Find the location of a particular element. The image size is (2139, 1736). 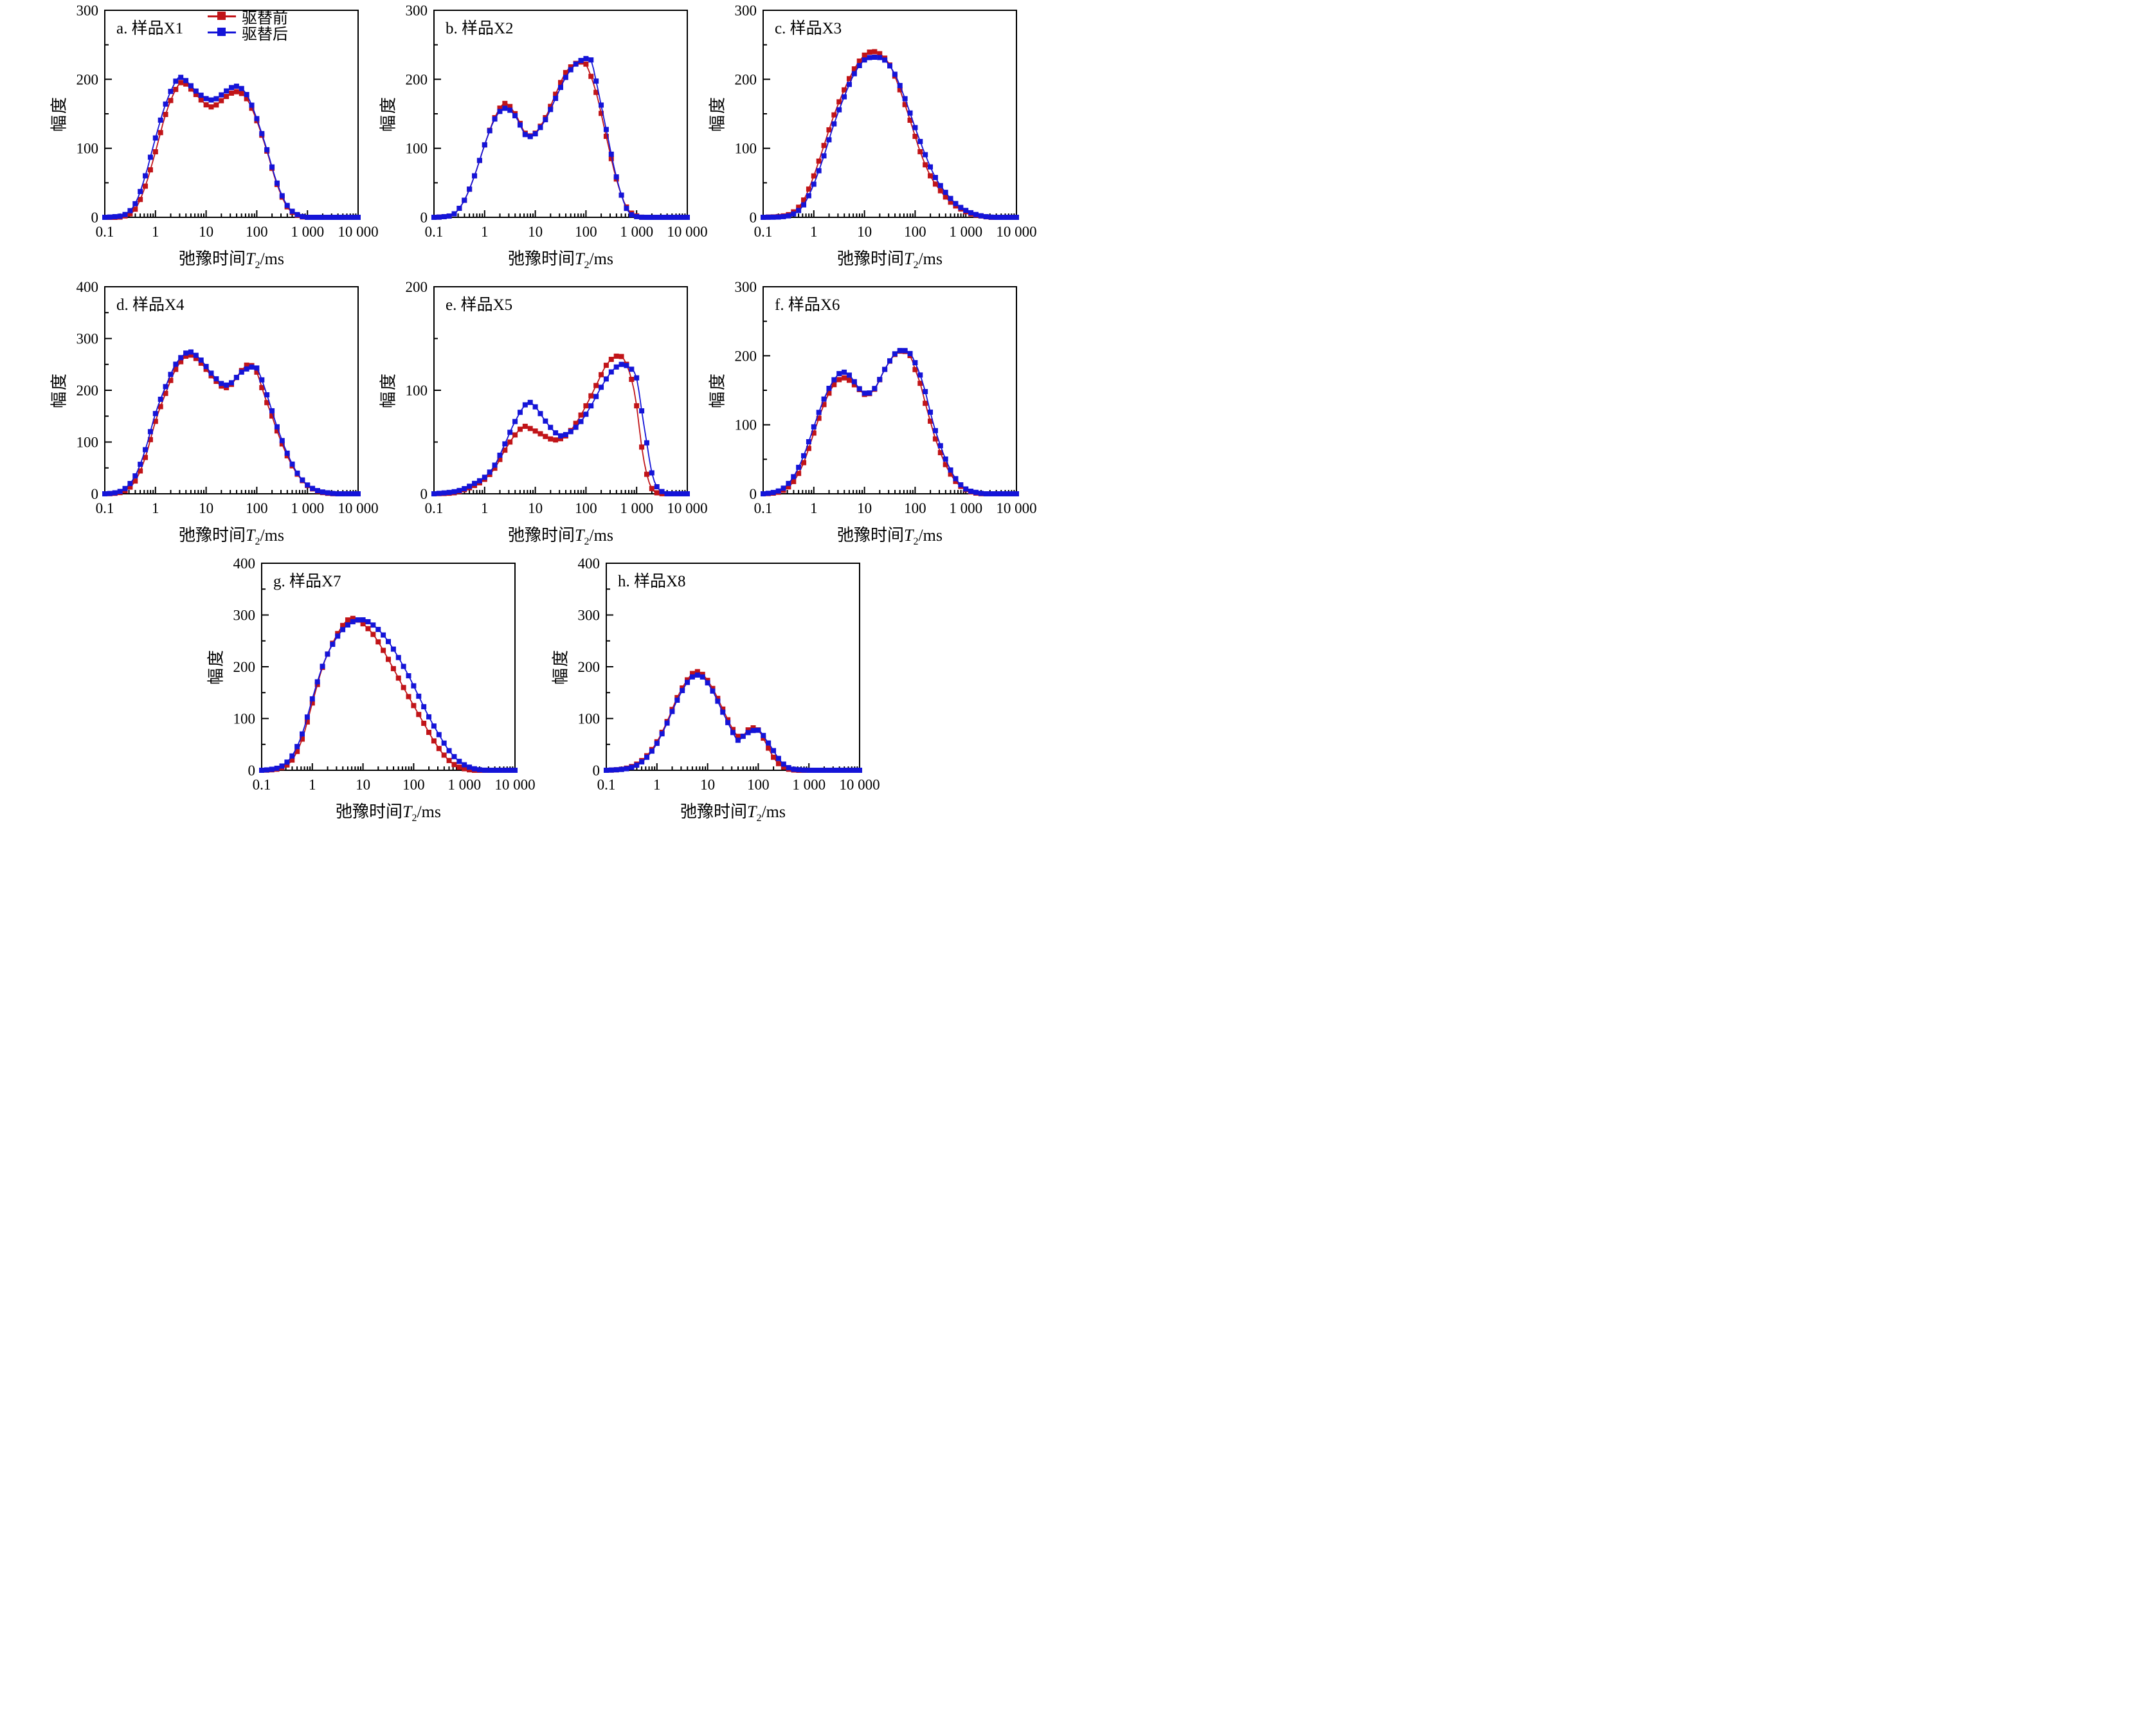

legend: 驱替前 驱替后 is located at coordinates (248, 26).